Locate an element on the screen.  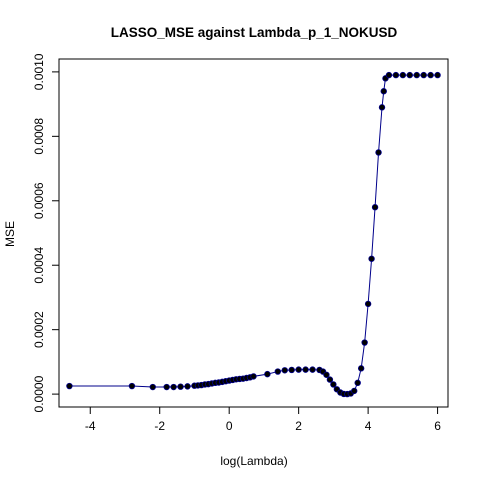
x-tick-label: 0 is located at coordinates (229, 426).